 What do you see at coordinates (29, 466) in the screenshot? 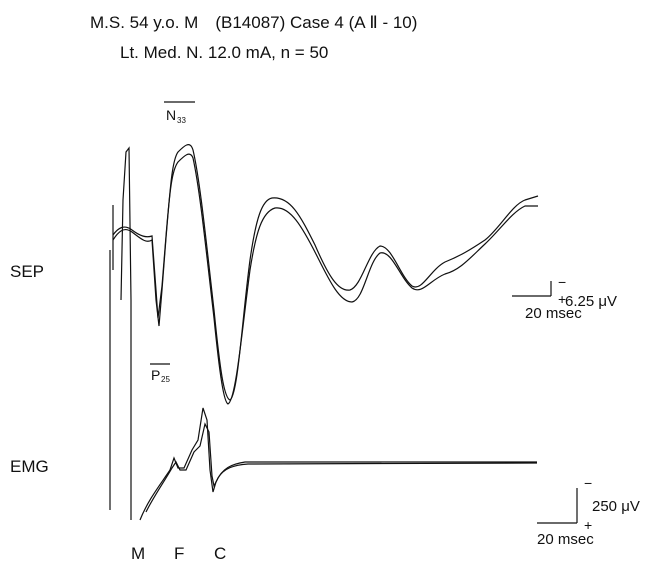
I see `emg-label: EMG` at bounding box center [29, 466].